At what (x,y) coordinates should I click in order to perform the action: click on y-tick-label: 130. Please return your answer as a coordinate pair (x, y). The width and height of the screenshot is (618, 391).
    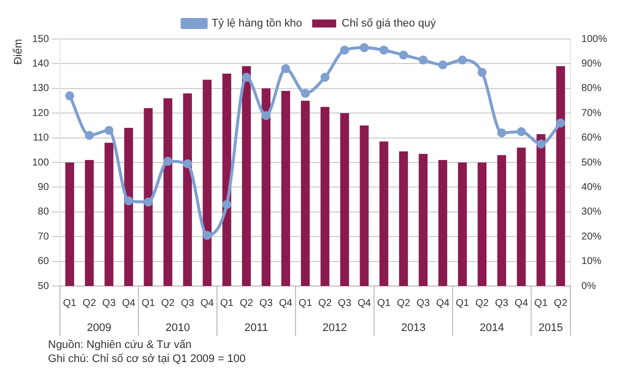
    Looking at the image, I should click on (41, 88).